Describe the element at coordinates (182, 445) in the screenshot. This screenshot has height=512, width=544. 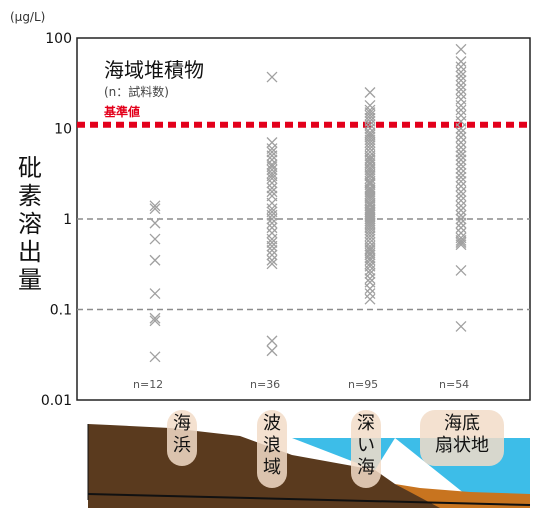
I see `category-label-line: 浜` at that location.